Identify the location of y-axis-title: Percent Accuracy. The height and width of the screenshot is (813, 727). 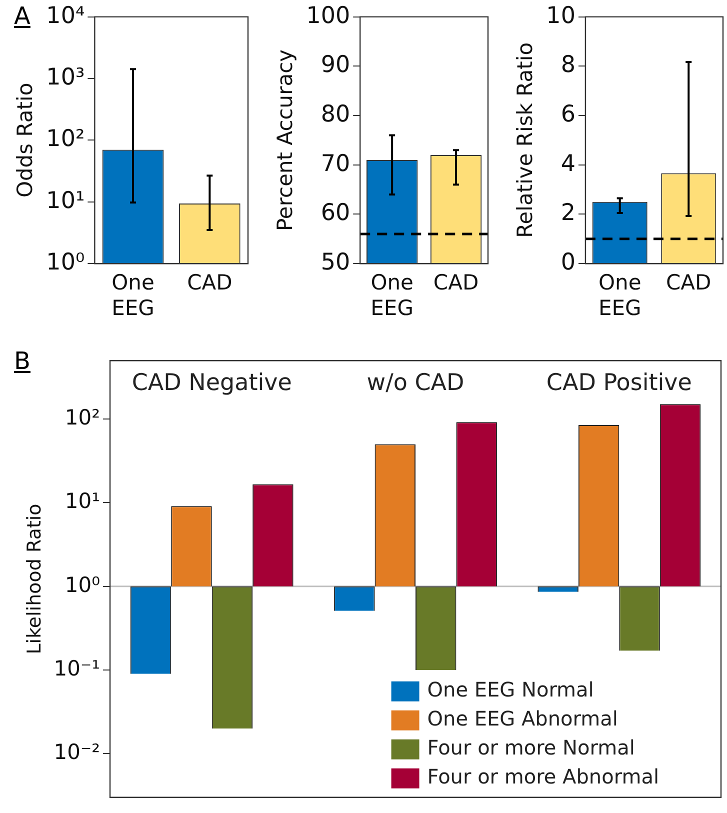
(285, 140).